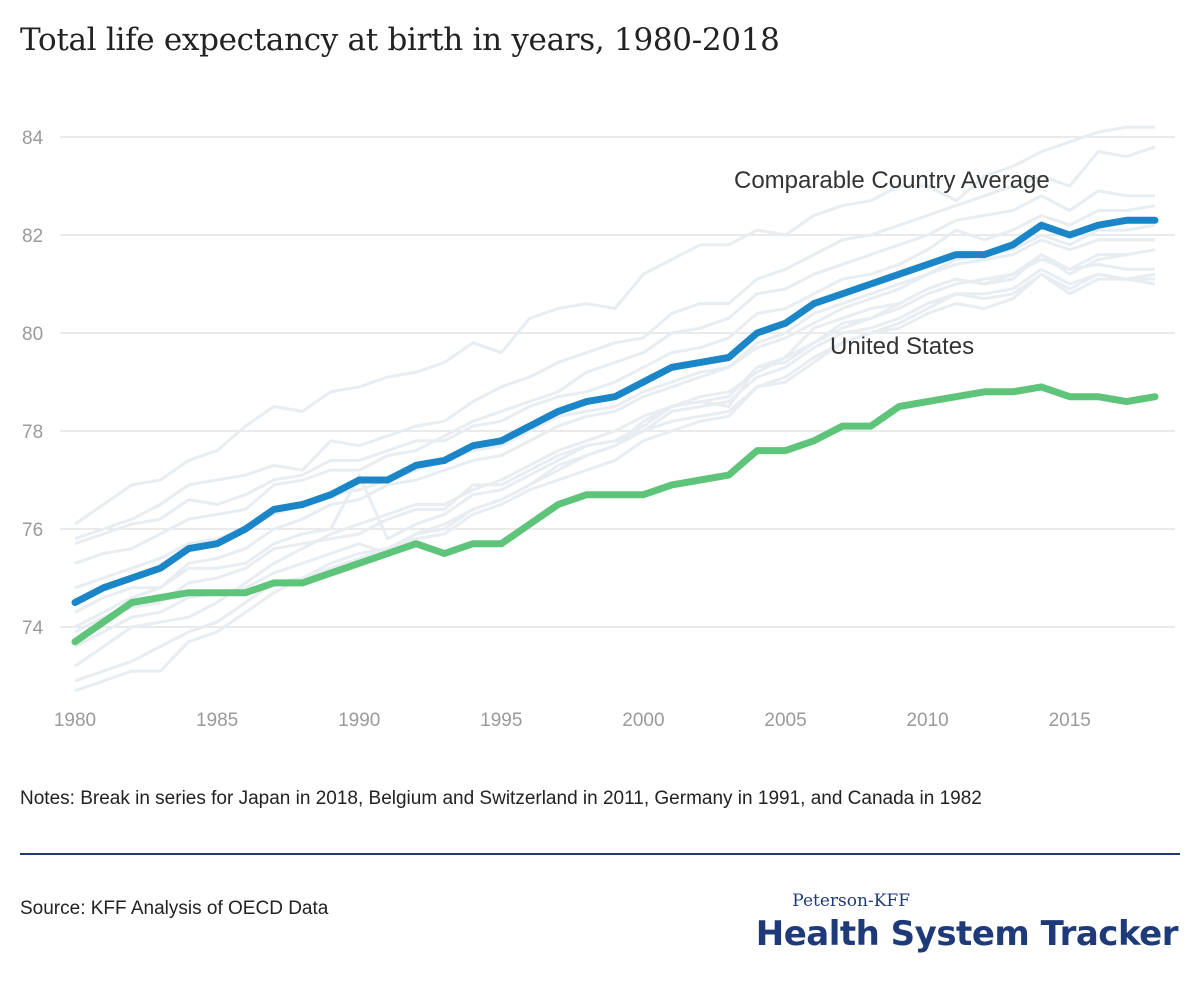 This screenshot has height=992, width=1200. Describe the element at coordinates (927, 720) in the screenshot. I see `x-tick-label-2010: 2010` at that location.